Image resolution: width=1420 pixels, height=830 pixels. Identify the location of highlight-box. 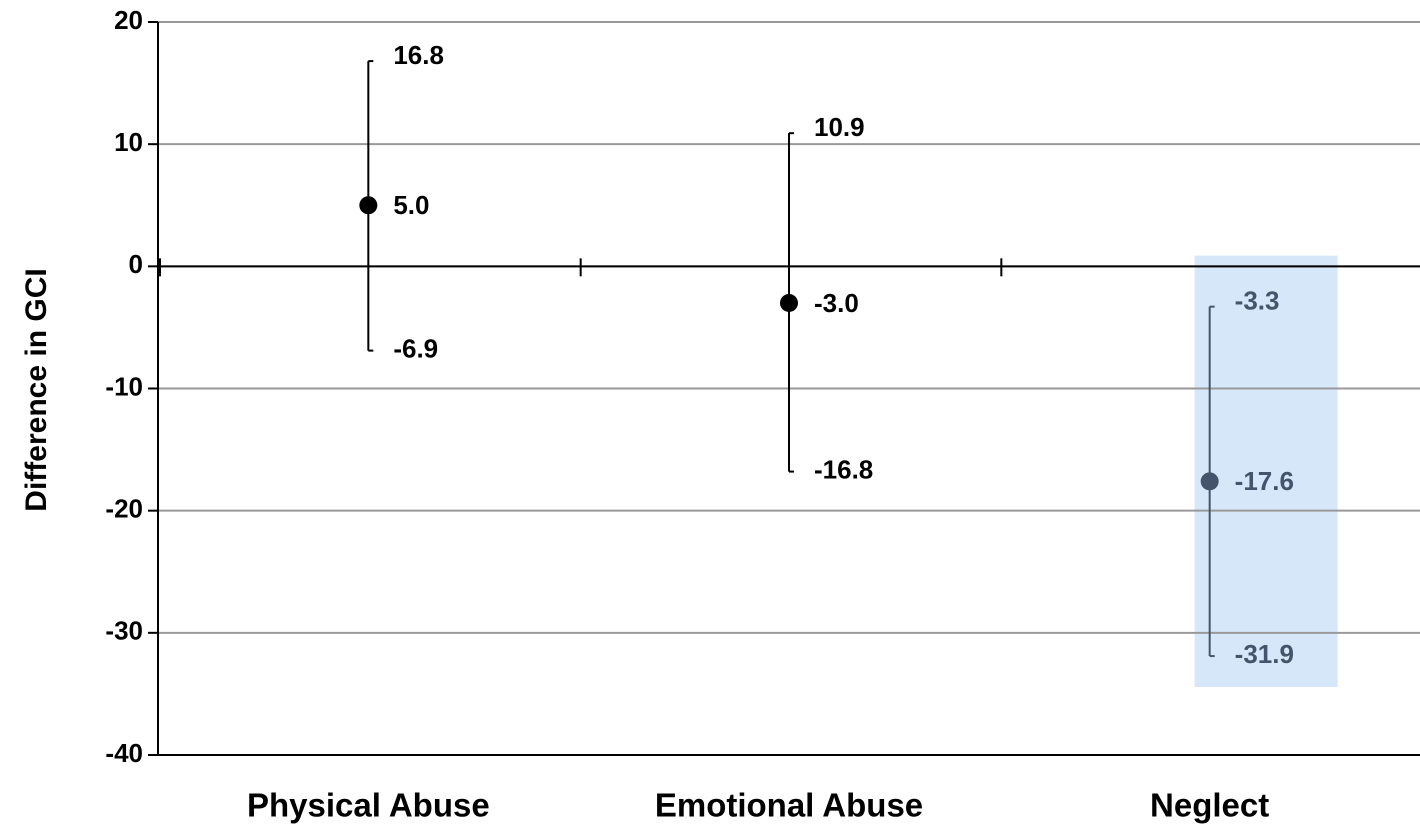
(1266, 471).